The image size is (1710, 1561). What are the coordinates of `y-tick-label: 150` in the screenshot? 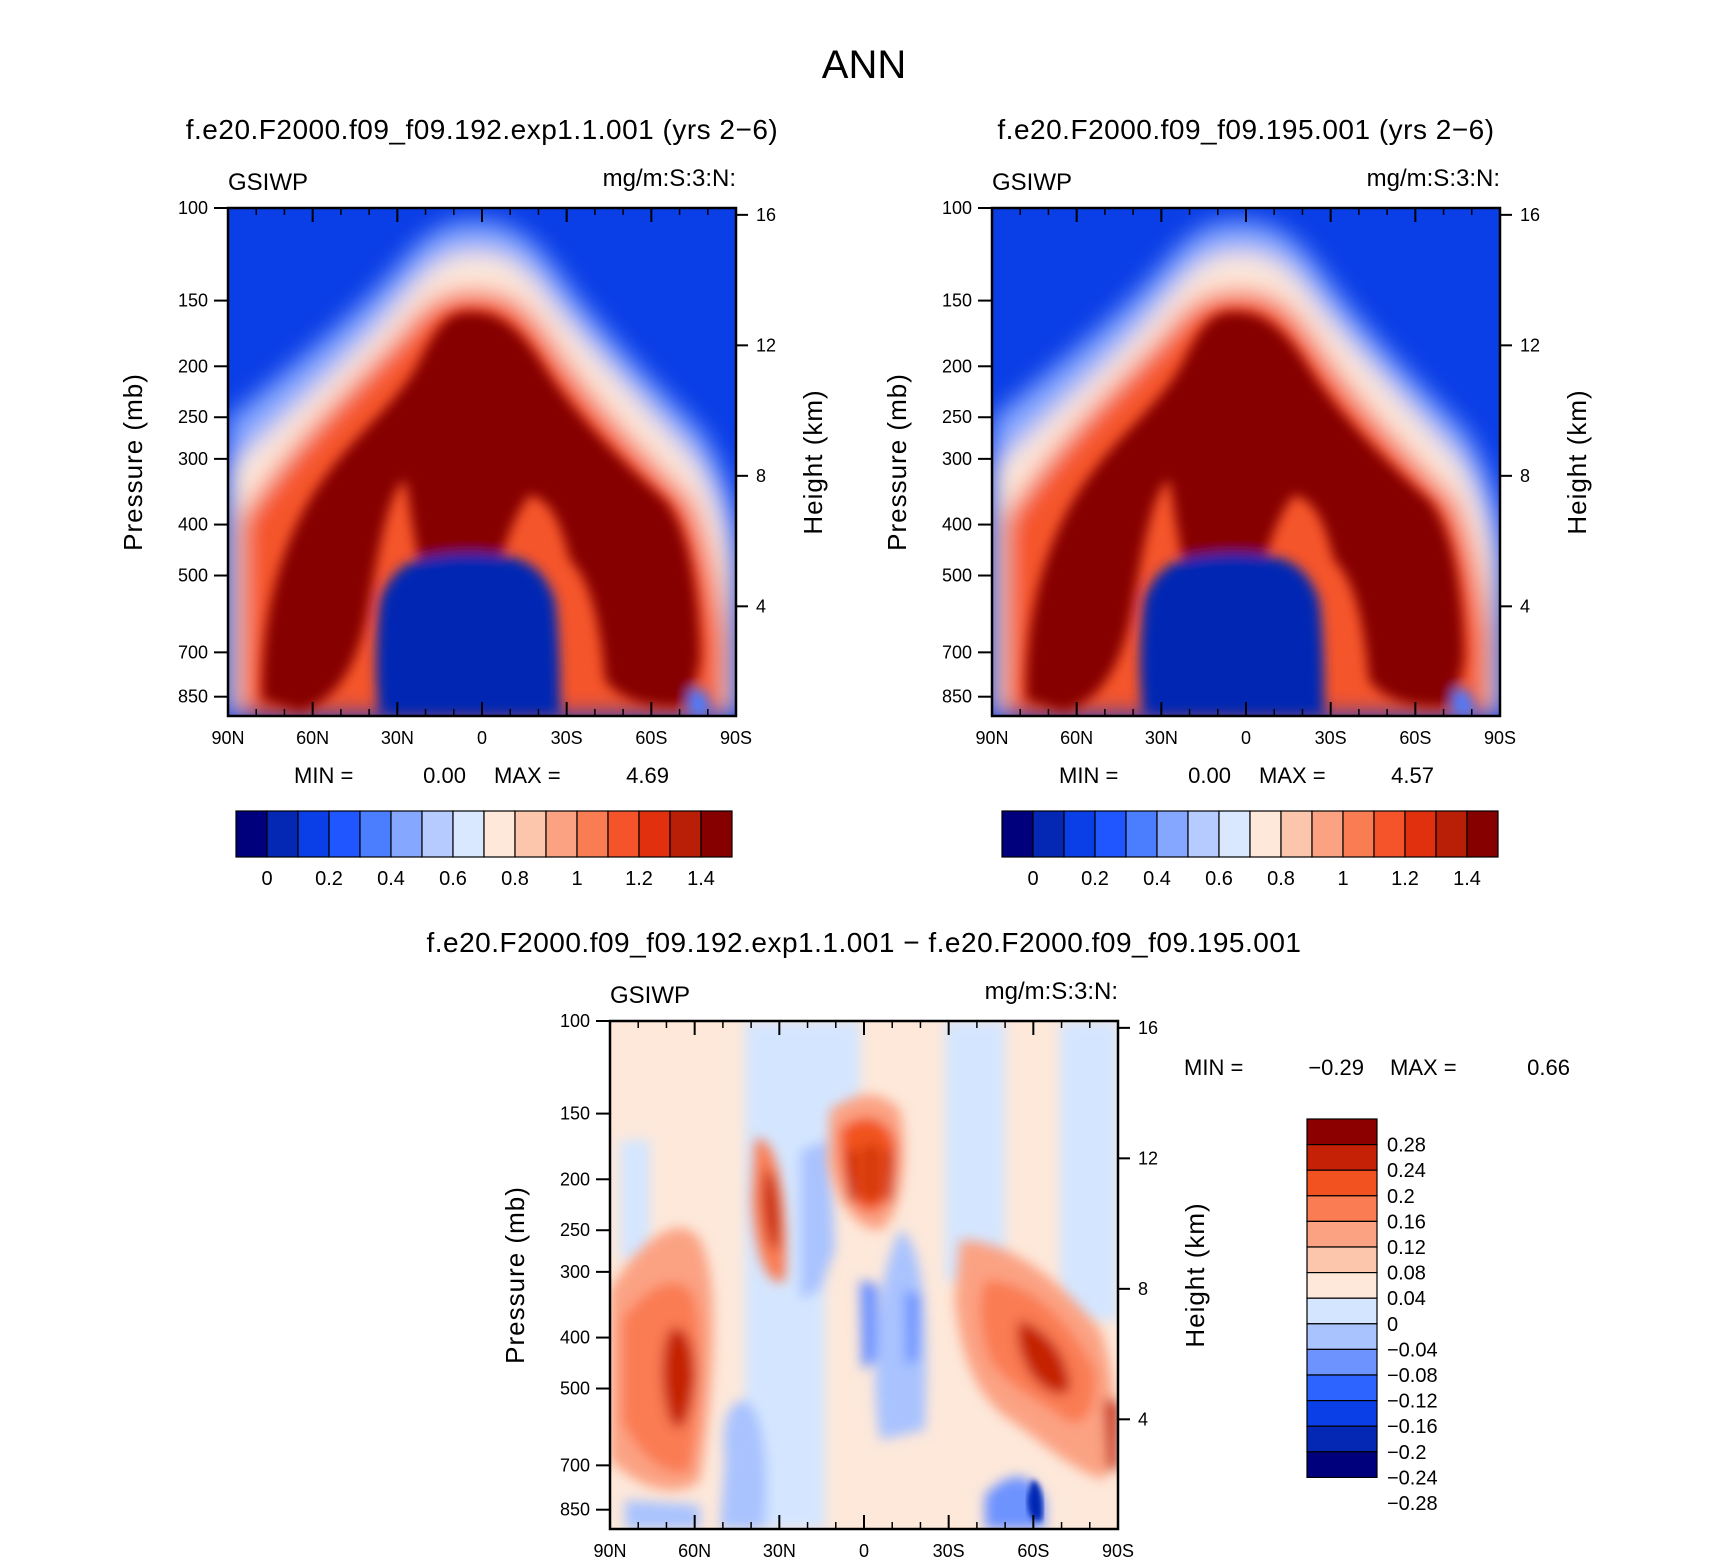 It's located at (957, 301).